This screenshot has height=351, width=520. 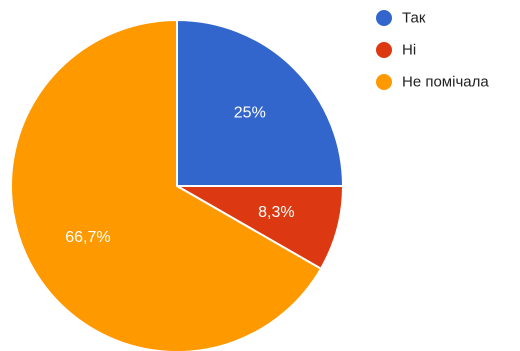 What do you see at coordinates (414, 18) in the screenshot?
I see `legend-label-0: Так` at bounding box center [414, 18].